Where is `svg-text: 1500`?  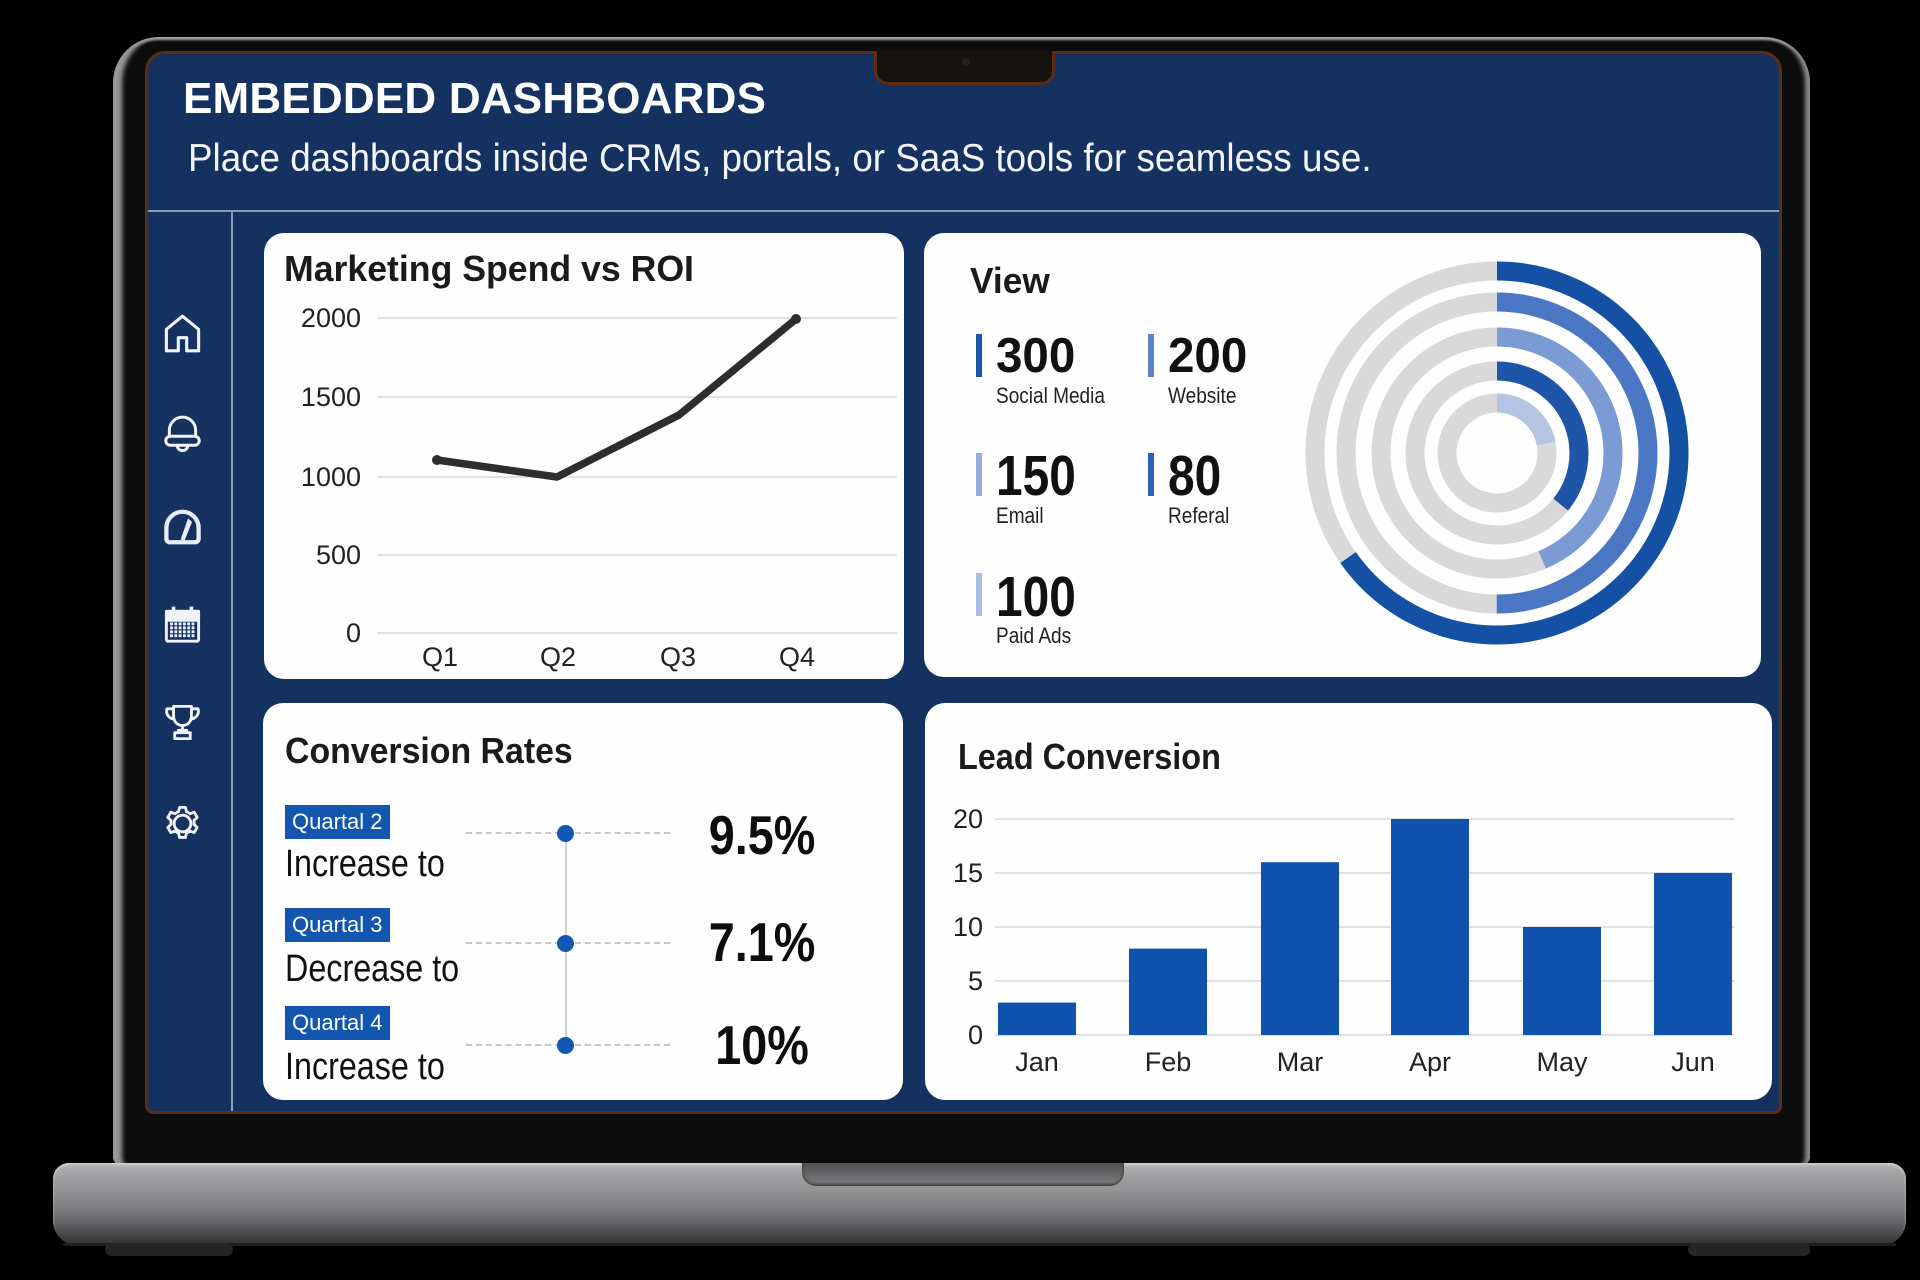 svg-text: 1500 is located at coordinates (331, 397).